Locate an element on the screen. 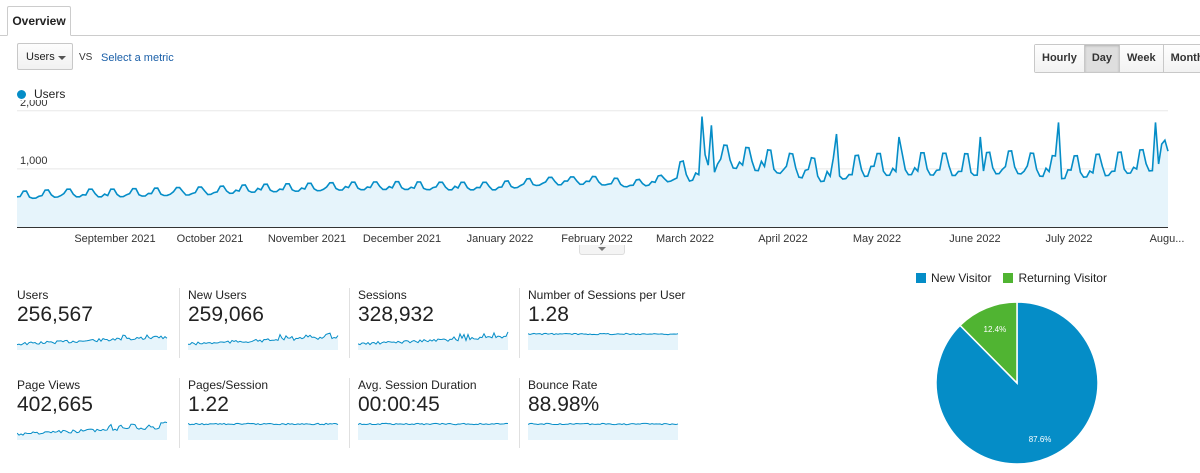 This screenshot has height=473, width=1200. stat-label: Users is located at coordinates (33, 295).